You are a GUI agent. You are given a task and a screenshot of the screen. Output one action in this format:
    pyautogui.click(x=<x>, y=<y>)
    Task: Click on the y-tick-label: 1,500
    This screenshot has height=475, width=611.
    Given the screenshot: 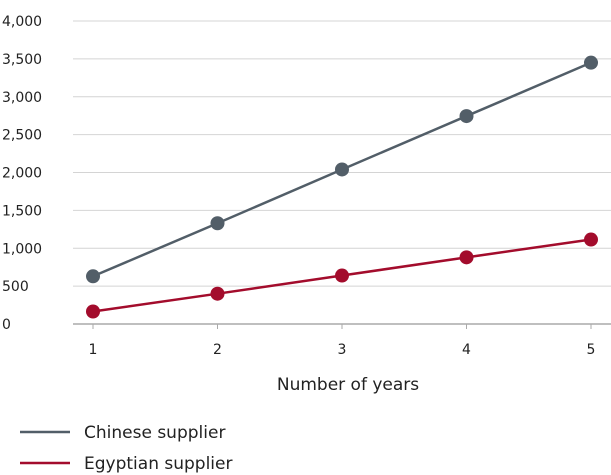 What is the action you would take?
    pyautogui.click(x=22, y=211)
    